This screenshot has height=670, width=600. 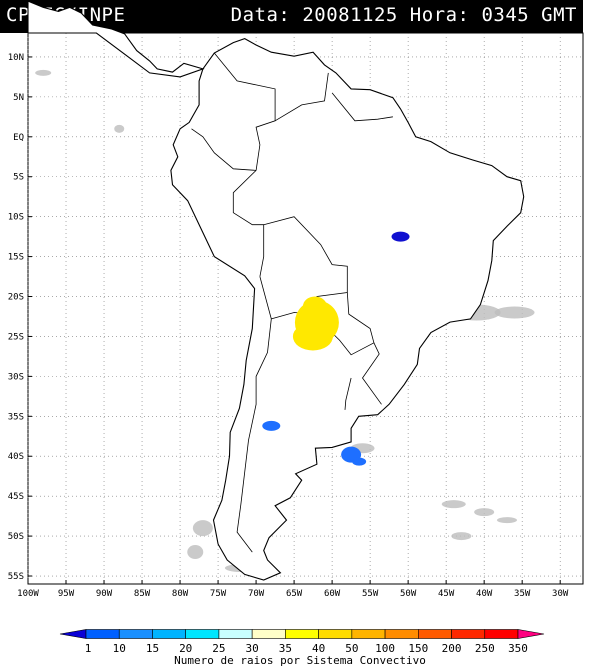 I want to click on lat-tick-label: 5S, so click(x=18, y=178).